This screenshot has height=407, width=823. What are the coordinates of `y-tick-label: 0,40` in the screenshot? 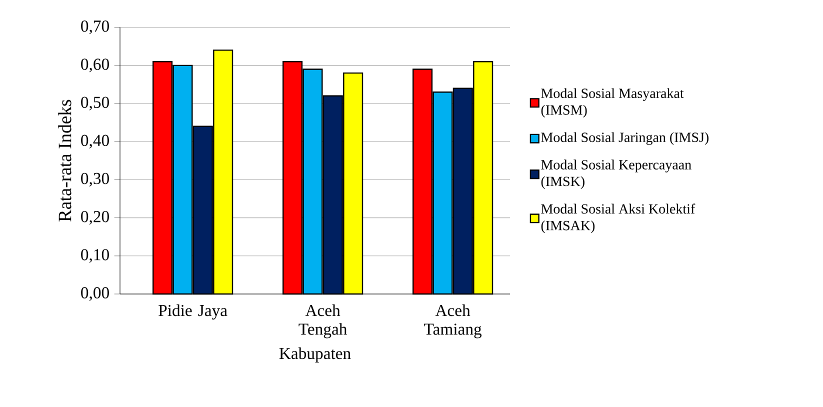 It's located at (95, 141).